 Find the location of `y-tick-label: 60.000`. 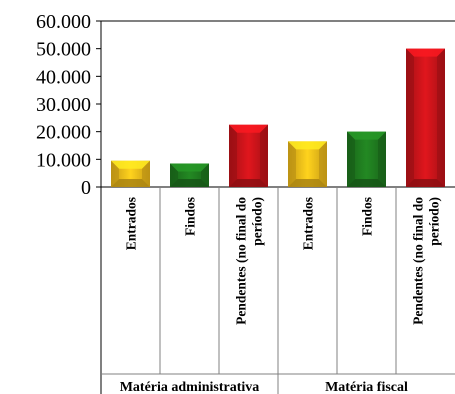

y-tick-label: 60.000 is located at coordinates (63, 22).